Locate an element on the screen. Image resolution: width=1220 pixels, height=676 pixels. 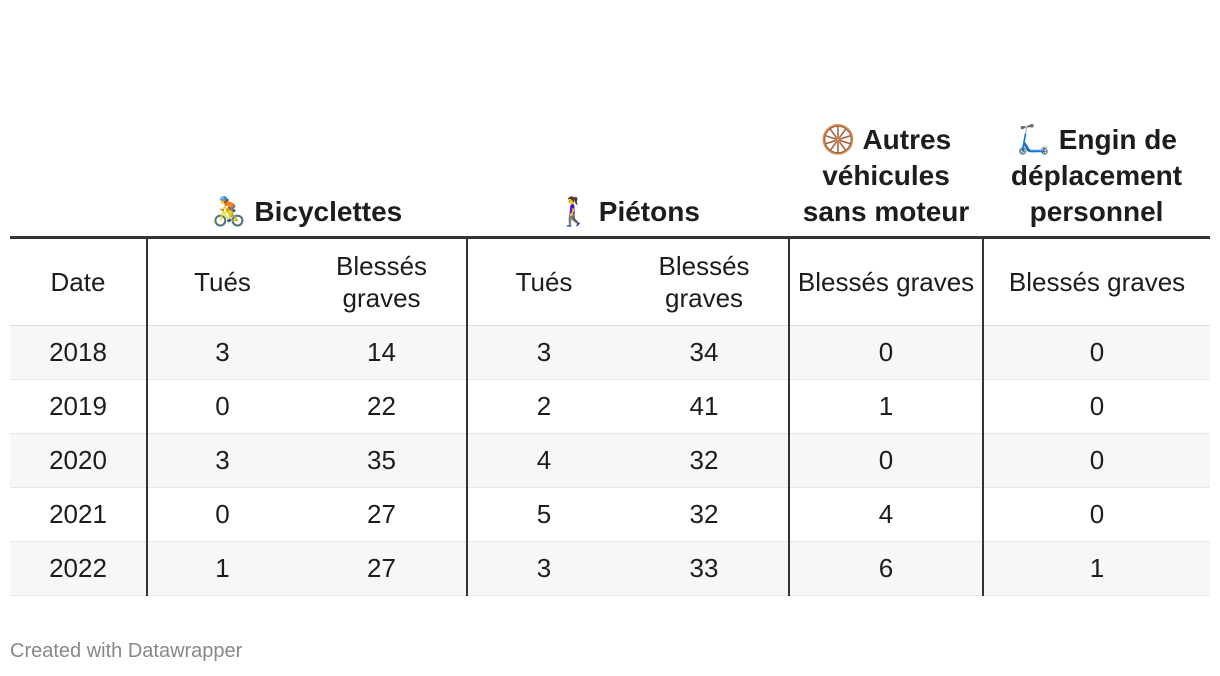
group-header: 🚶‍♀️ Piétons is located at coordinates (628, 139).